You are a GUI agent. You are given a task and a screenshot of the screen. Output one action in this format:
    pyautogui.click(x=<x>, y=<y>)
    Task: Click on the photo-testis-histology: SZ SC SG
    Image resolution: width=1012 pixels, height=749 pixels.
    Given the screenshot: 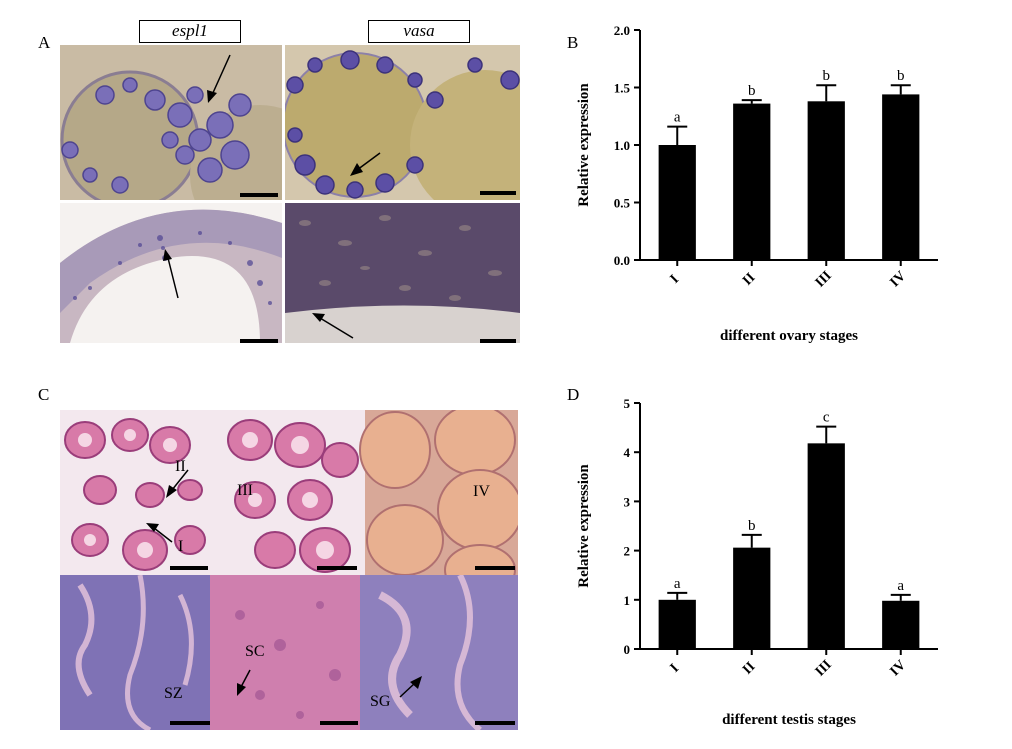 What is the action you would take?
    pyautogui.click(x=289, y=652)
    